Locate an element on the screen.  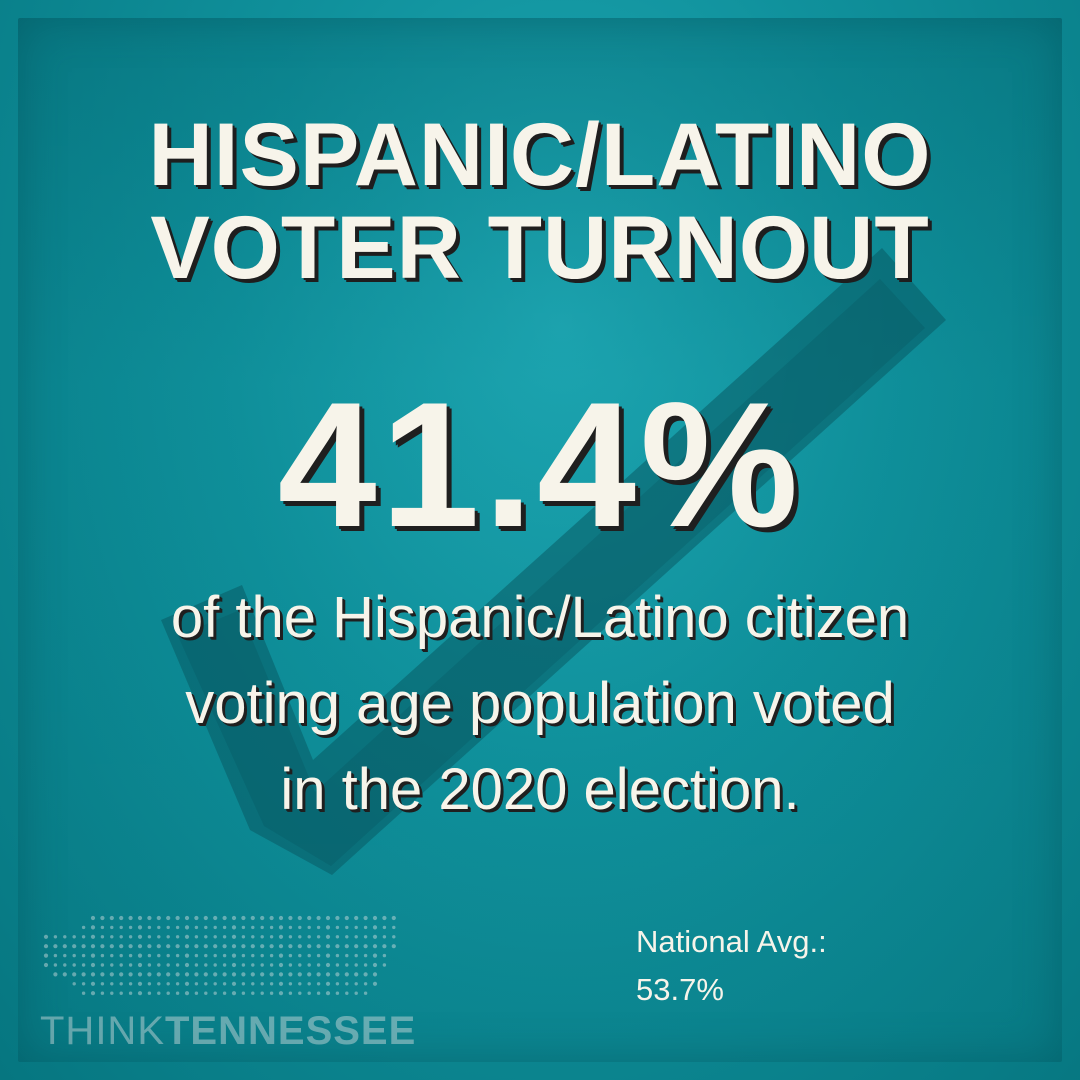
think-tennessee-logo: THINKTENNESSEE is located at coordinates (226, 981).